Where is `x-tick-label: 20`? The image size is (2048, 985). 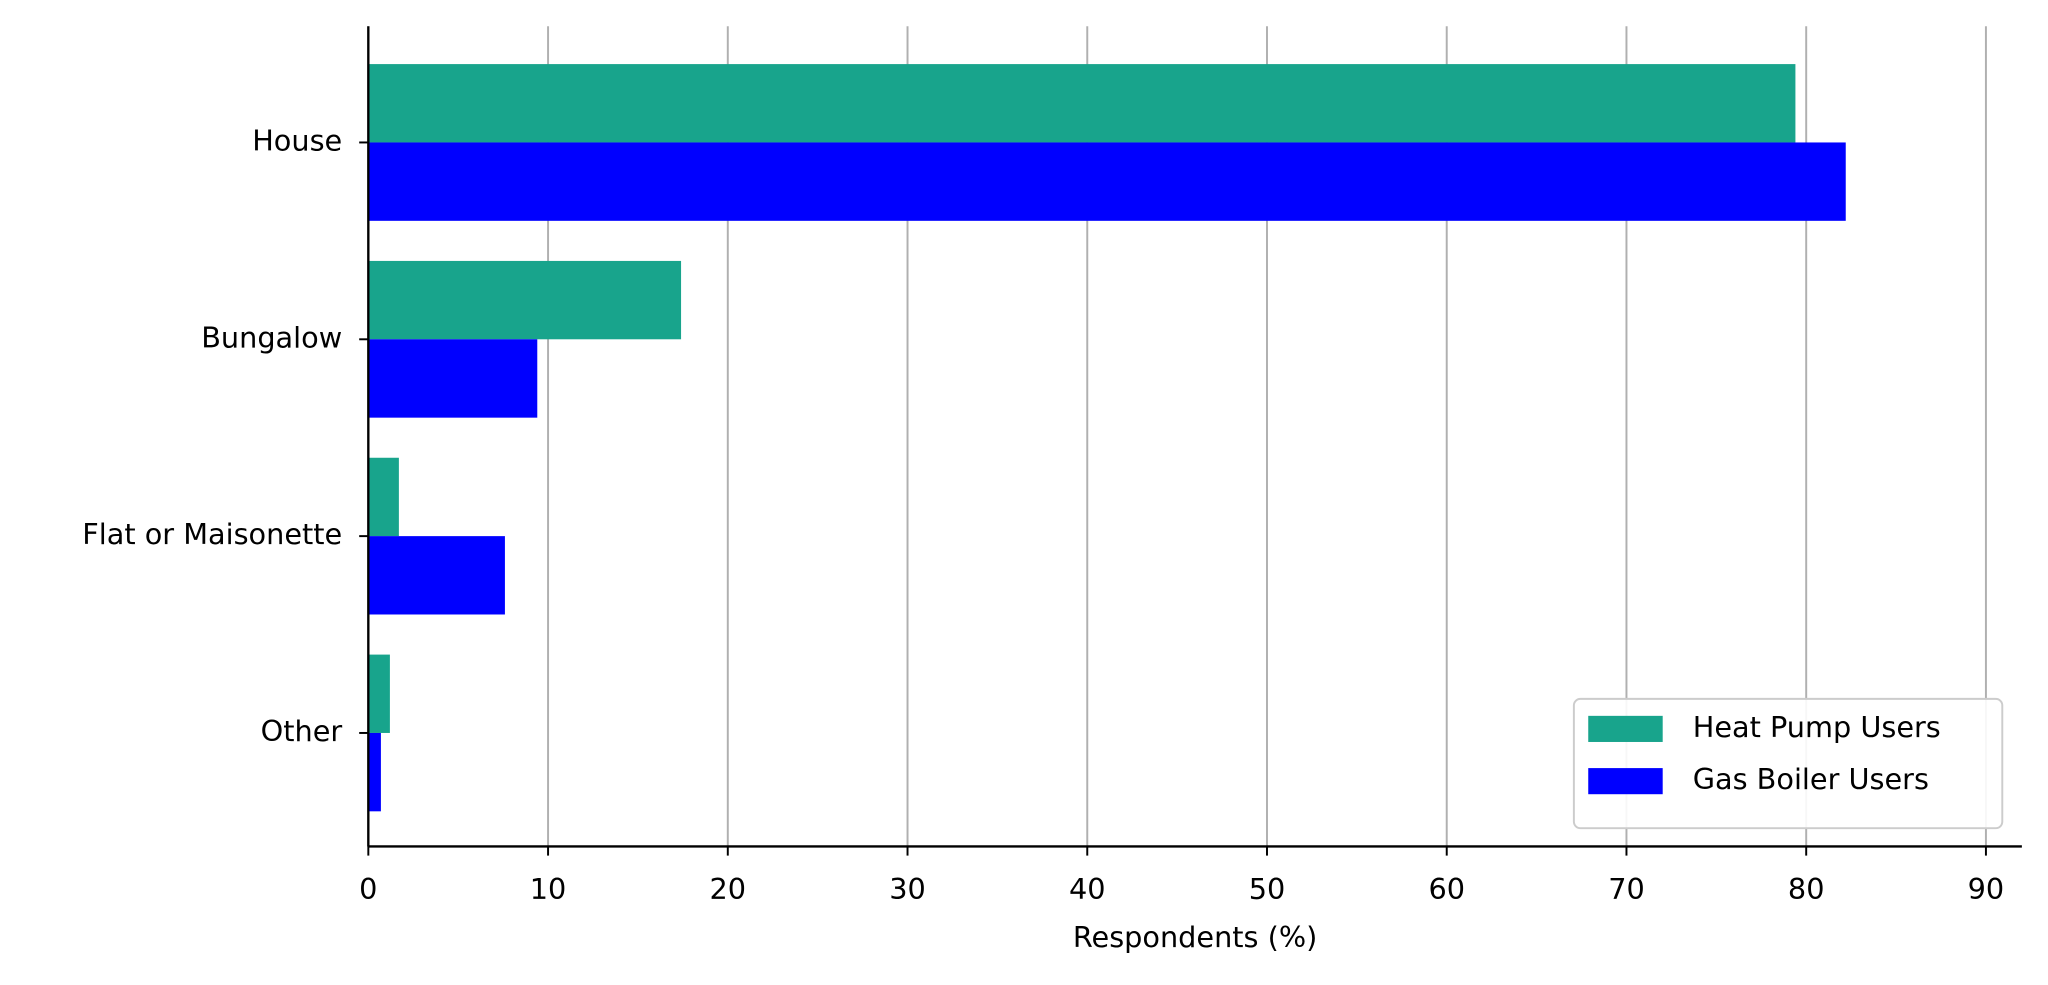
x-tick-label: 20 is located at coordinates (728, 889).